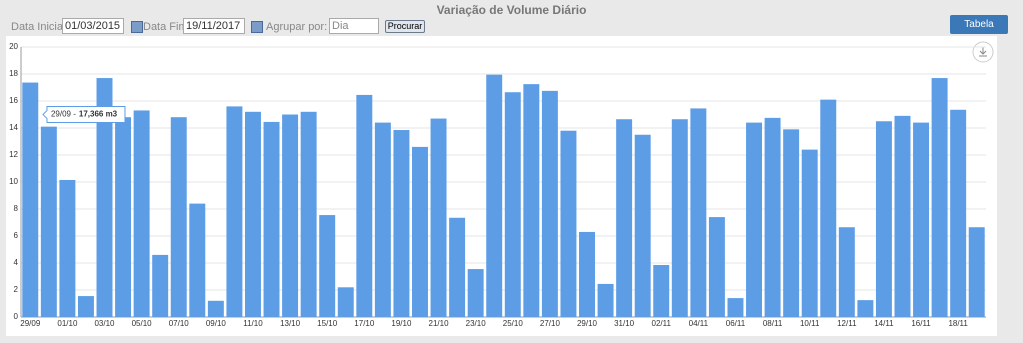 The width and height of the screenshot is (1023, 343). What do you see at coordinates (439, 323) in the screenshot?
I see `x-tick-label: 21/10` at bounding box center [439, 323].